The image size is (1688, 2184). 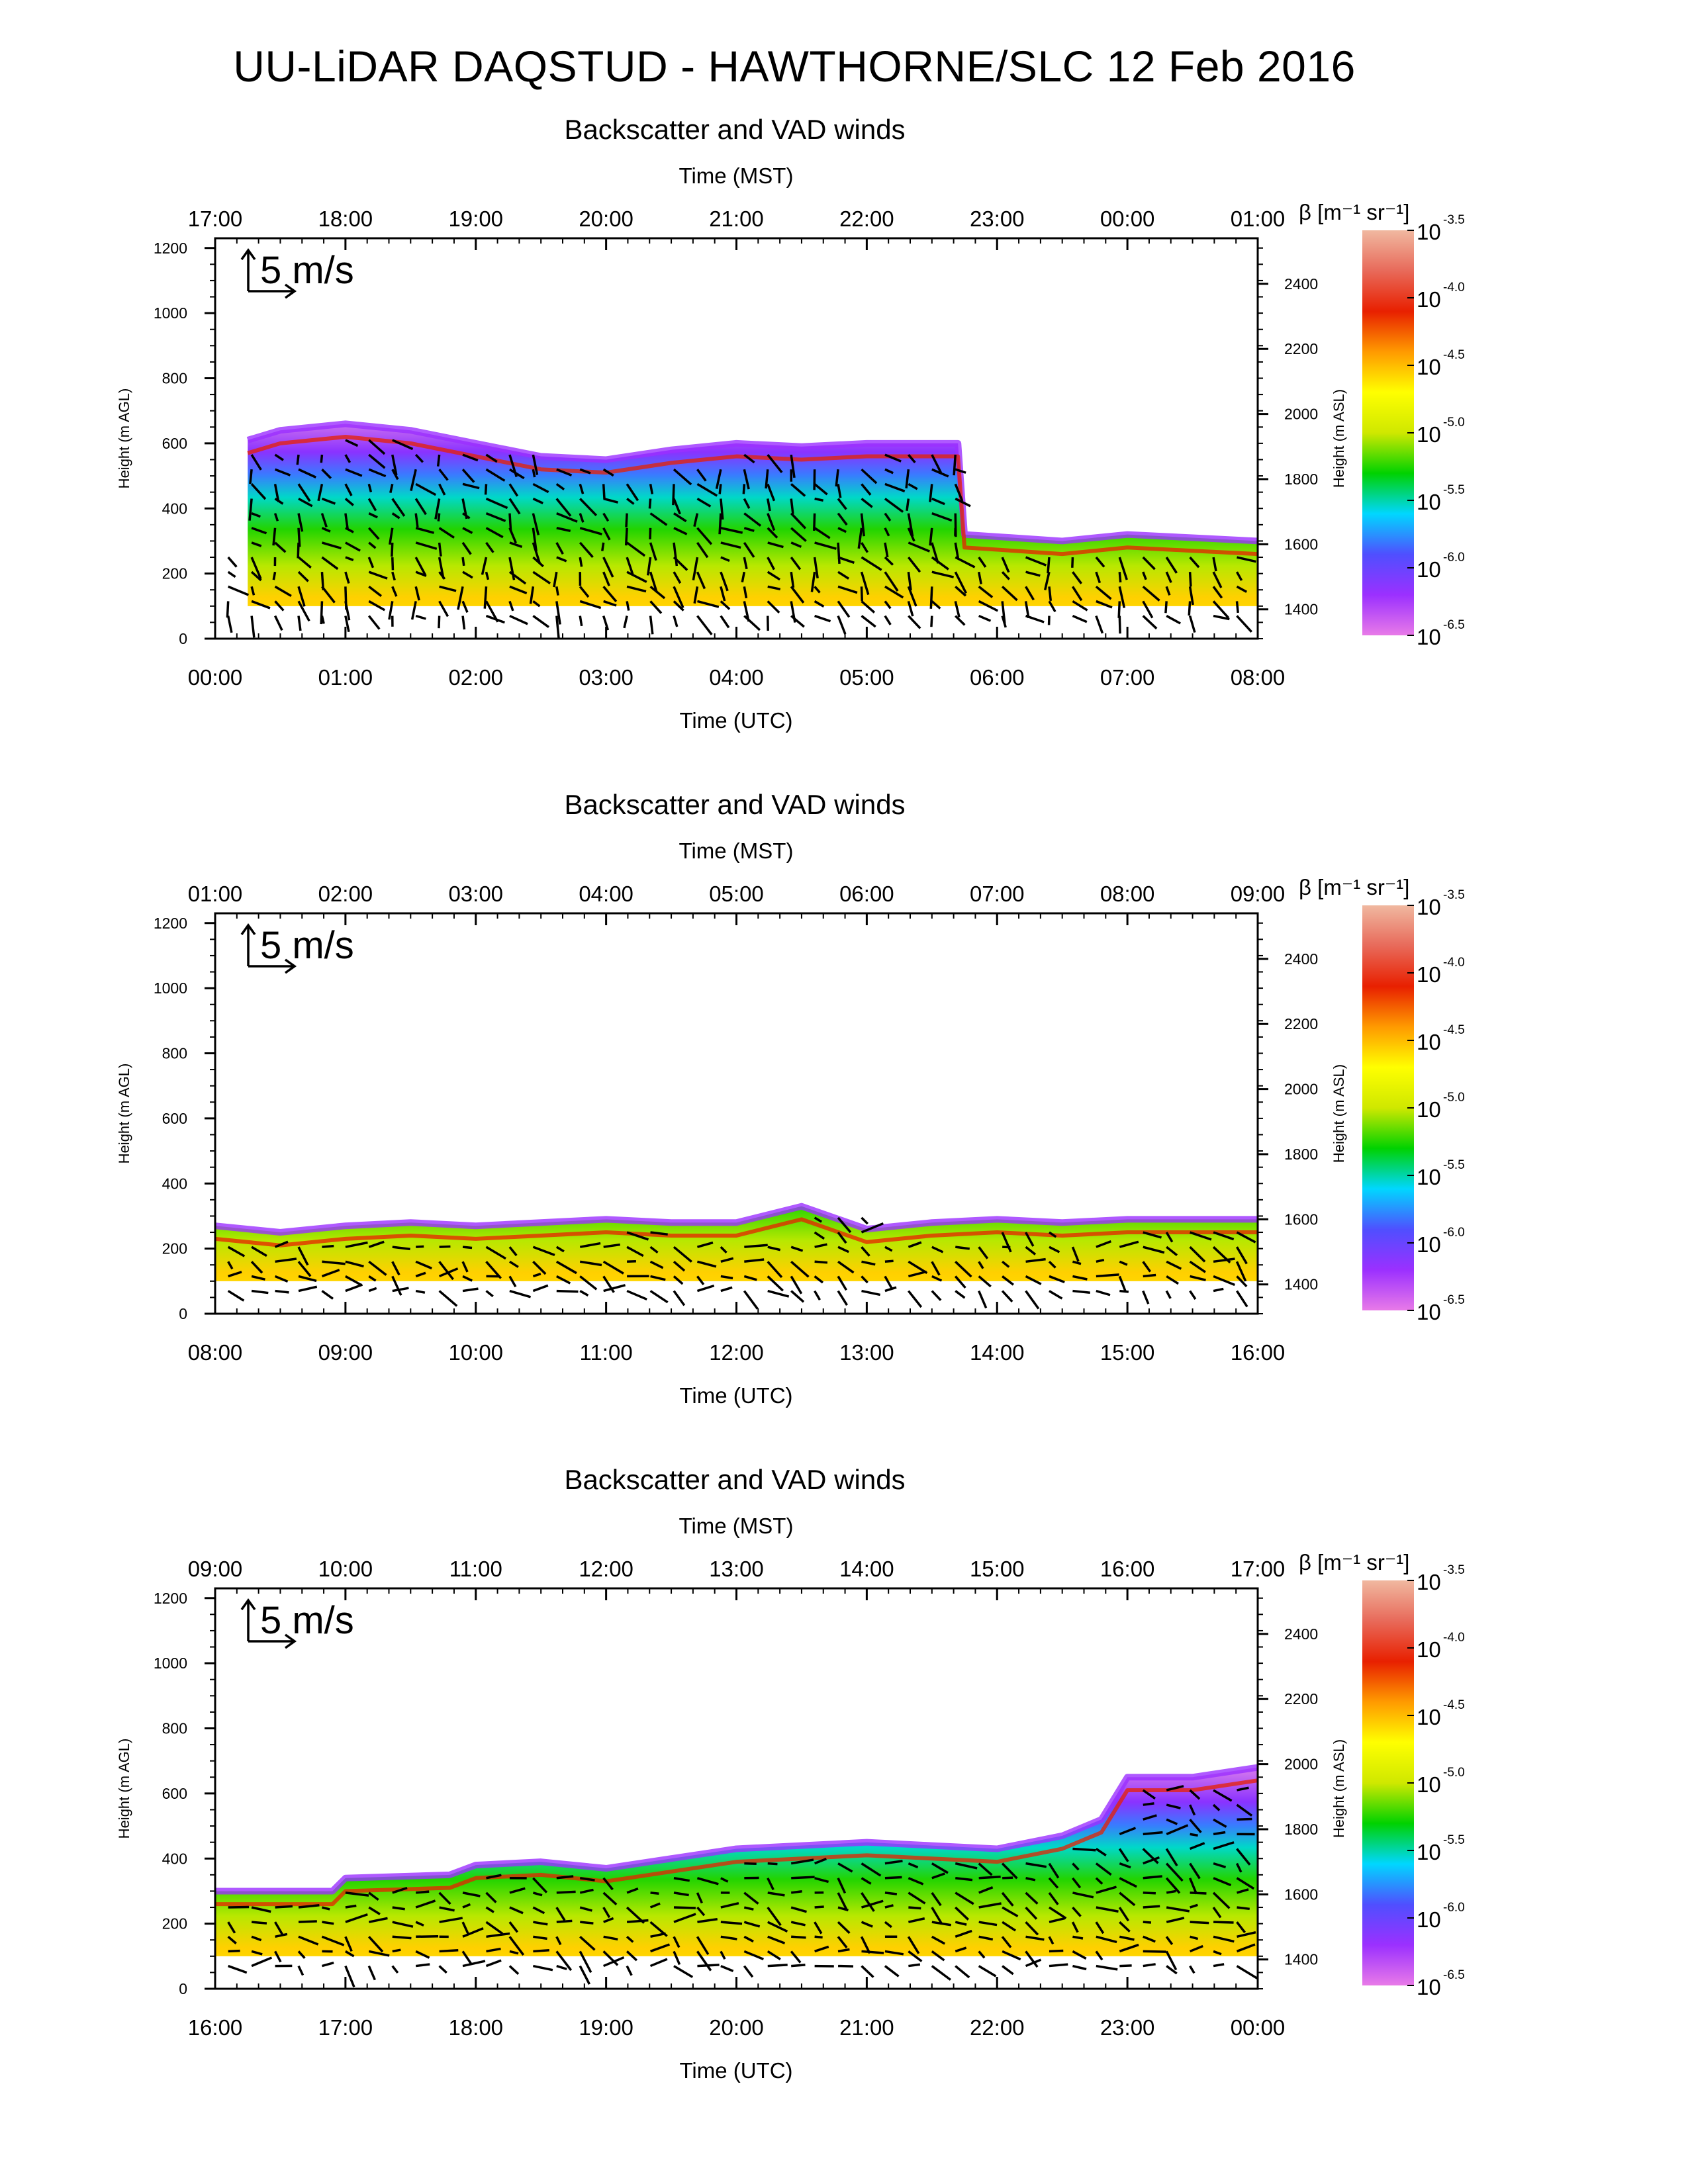 What do you see at coordinates (1354, 212) in the screenshot?
I see `colorbar-title: β [m⁻¹ sr⁻¹]` at bounding box center [1354, 212].